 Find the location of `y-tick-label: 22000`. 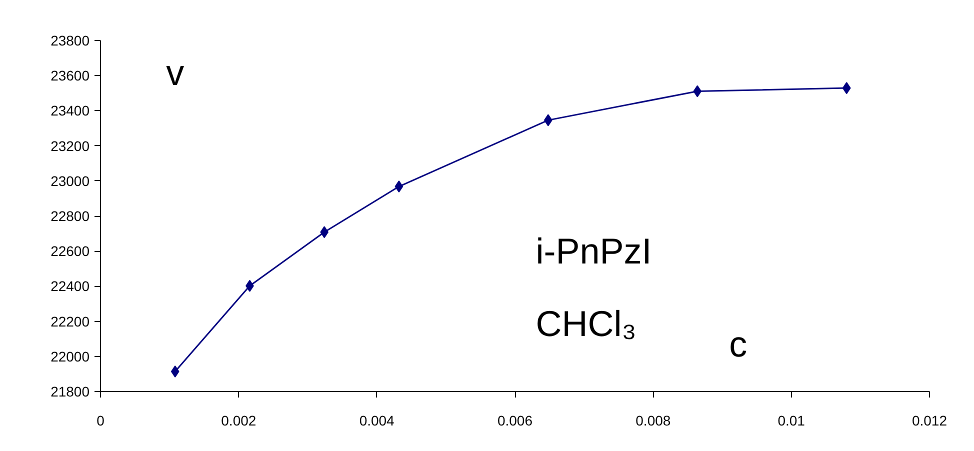

y-tick-label: 22000 is located at coordinates (70, 356).